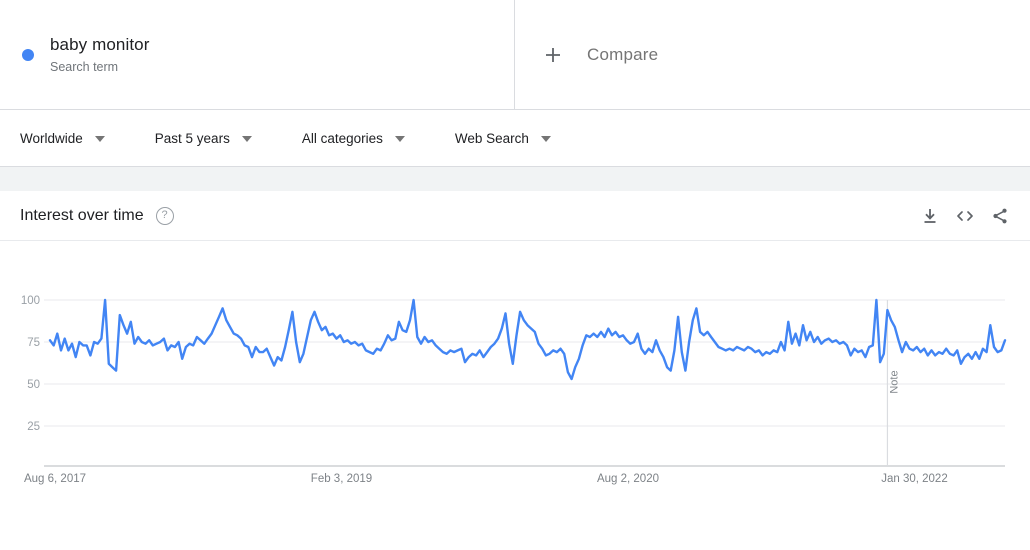 The height and width of the screenshot is (550, 1030). What do you see at coordinates (192, 138) in the screenshot?
I see `time-range-filter-value: Past 5 years` at bounding box center [192, 138].